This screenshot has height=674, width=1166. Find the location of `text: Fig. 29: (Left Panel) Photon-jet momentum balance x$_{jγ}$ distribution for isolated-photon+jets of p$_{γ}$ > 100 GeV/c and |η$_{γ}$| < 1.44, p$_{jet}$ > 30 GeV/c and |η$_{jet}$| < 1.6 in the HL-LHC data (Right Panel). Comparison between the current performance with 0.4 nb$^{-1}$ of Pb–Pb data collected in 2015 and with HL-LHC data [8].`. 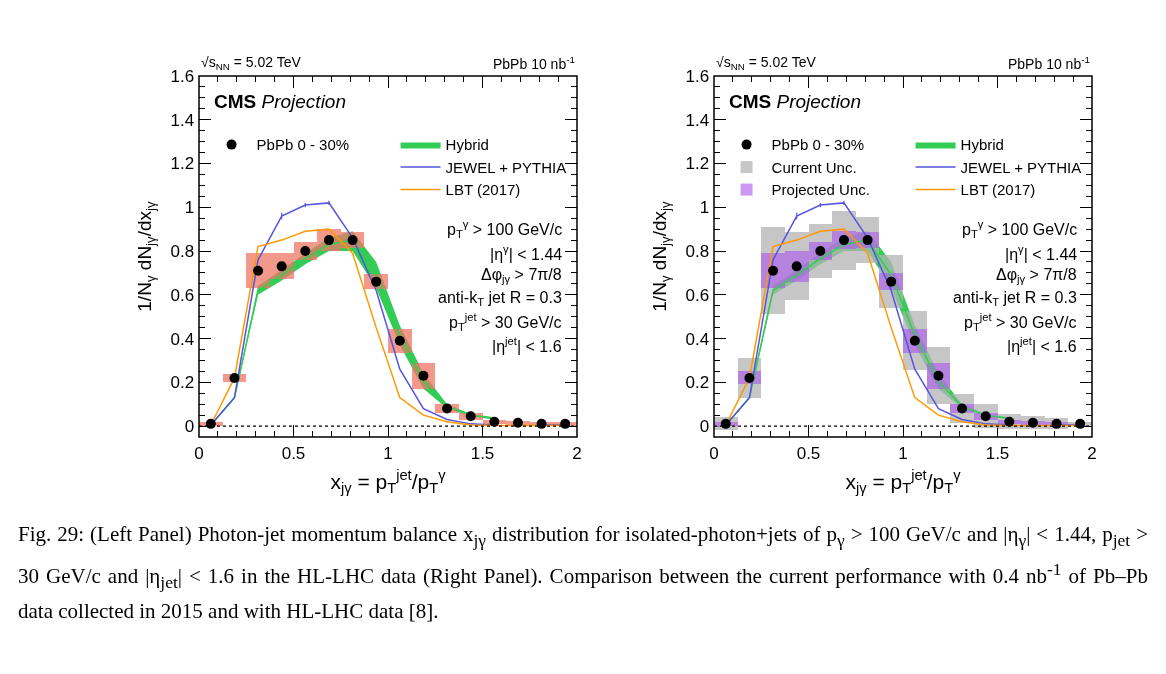

text: Fig. 29: (Left Panel) Photon-jet momentum balance x$_{jγ}$ distribution for isolated-photon+jets of p$_{γ}$ > 100 GeV/c and |η$_{γ}$| < 1.44, p$_{jet}$ > 30 GeV/c and |η$_{jet}$| < 1.6 in the HL-LHC data (Right Panel). Comparison between the current performance with 0.4 nb$^{-1}$ of Pb–Pb data collected in 2015 and with HL-LHC data [8]. is located at coordinates (583, 573).